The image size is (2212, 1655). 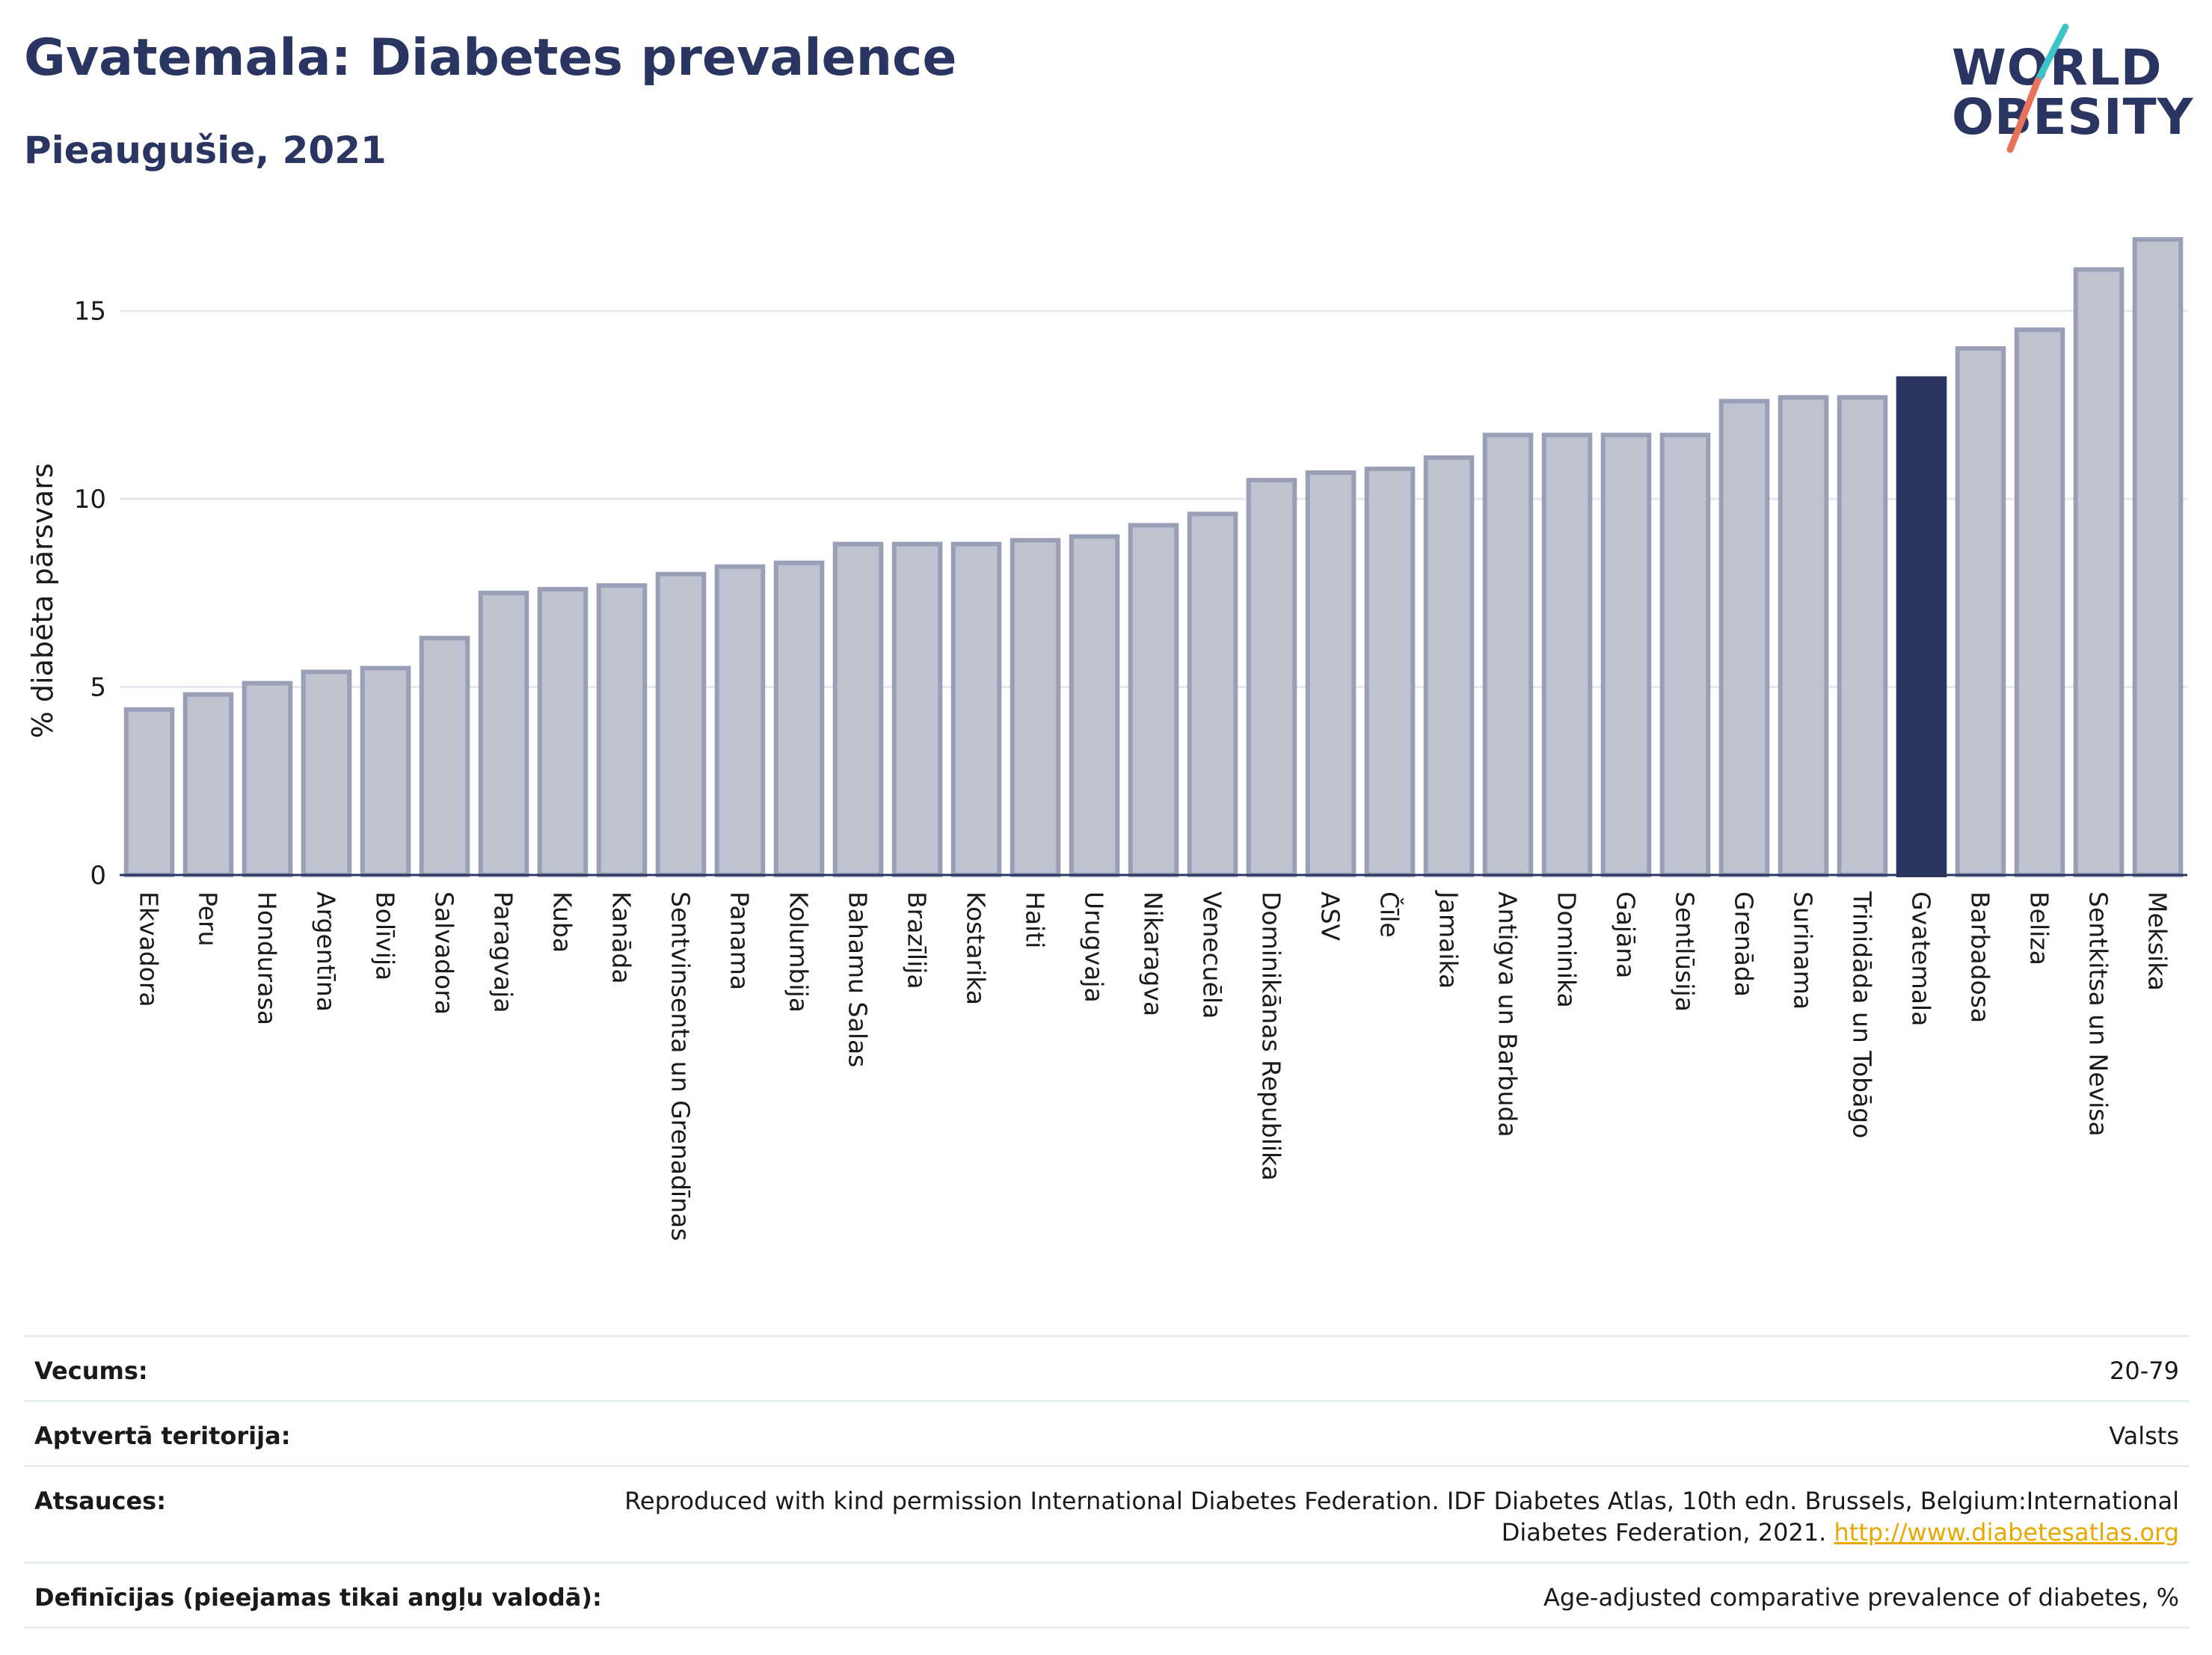 I want to click on bar-dominika, so click(x=1567, y=654).